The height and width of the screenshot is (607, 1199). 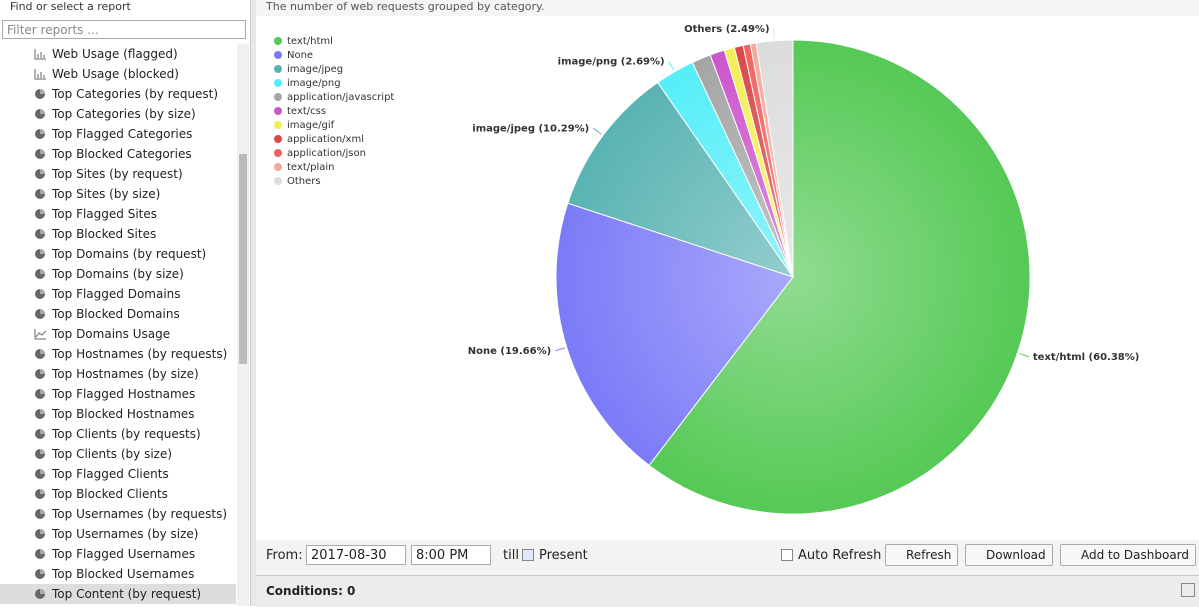 I want to click on item-label: Top Domains (by request), so click(x=129, y=254).